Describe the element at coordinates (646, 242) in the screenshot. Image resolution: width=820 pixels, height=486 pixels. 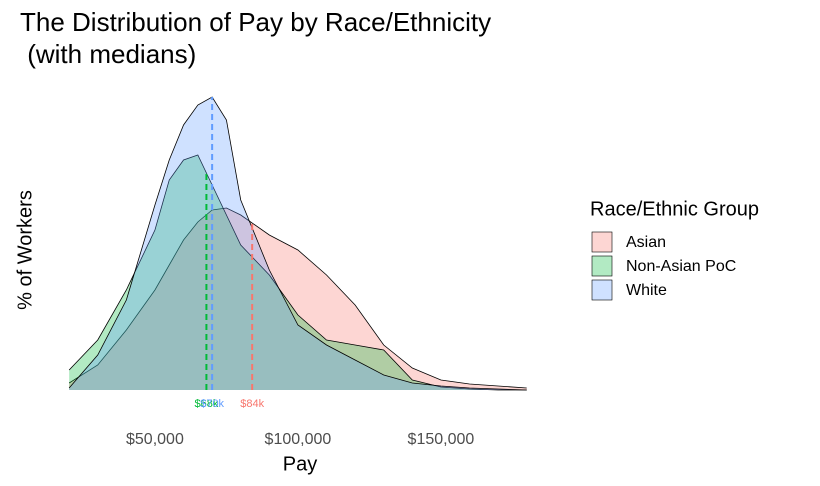
I see `legend-label: Asian` at that location.